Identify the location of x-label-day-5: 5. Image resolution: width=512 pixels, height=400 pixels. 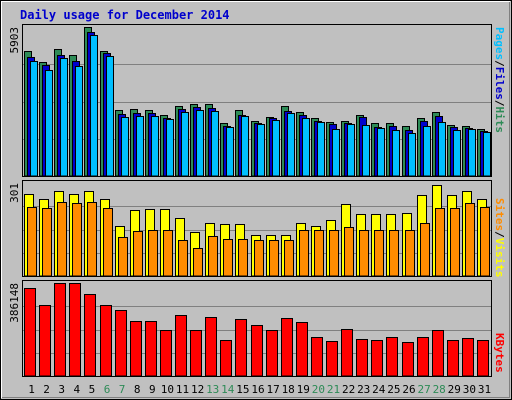
(92, 389).